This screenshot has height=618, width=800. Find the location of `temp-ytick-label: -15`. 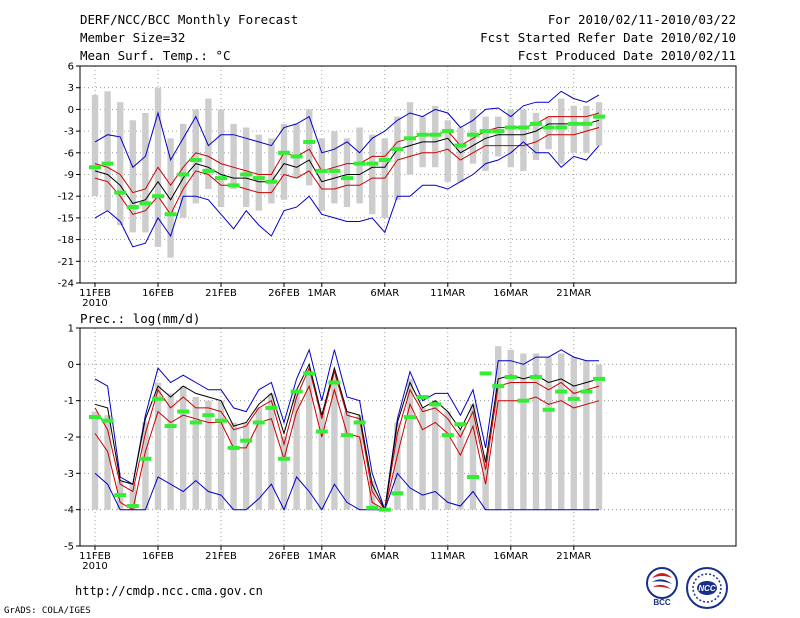

temp-ytick-label: -15 is located at coordinates (66, 218).